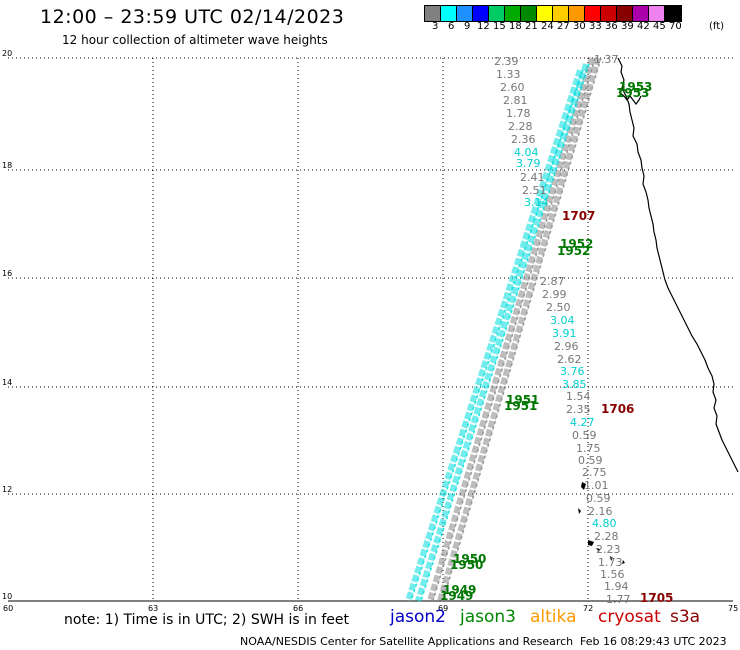  What do you see at coordinates (656, 598) in the screenshot?
I see `pass-time-label: 1705` at bounding box center [656, 598].